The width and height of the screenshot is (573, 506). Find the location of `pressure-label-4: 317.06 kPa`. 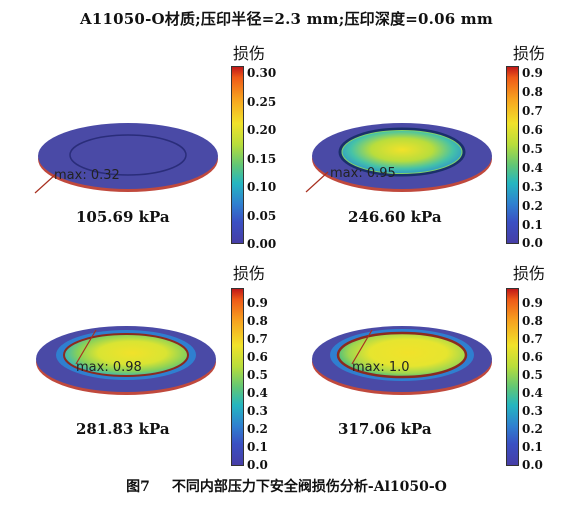

pressure-label-4: 317.06 kPa is located at coordinates (385, 429).